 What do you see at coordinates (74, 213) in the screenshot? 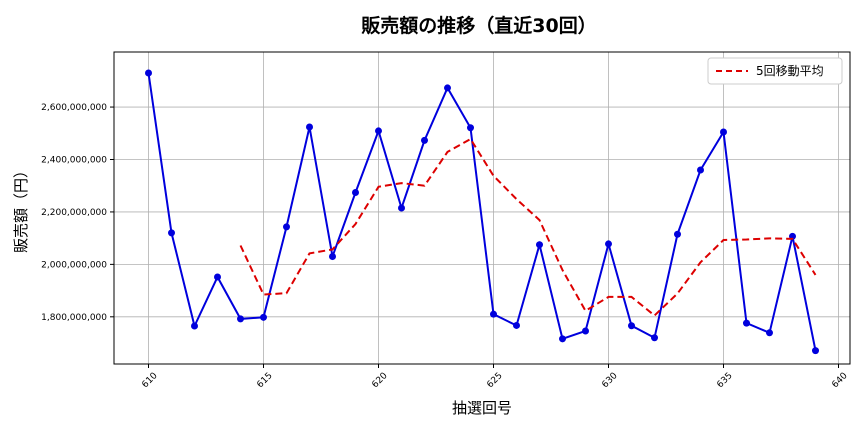
I see `y-tick-label: 2,200,000,000` at bounding box center [74, 213].